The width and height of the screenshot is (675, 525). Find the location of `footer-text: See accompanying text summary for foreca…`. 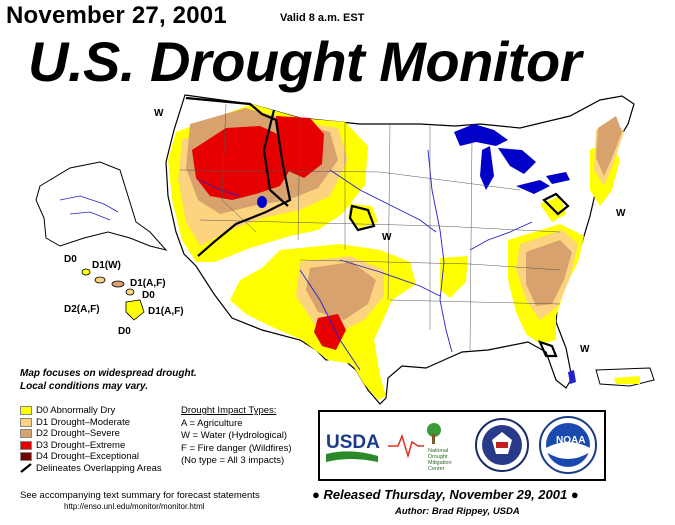

footer-text: See accompanying text summary for foreca… is located at coordinates (140, 501).